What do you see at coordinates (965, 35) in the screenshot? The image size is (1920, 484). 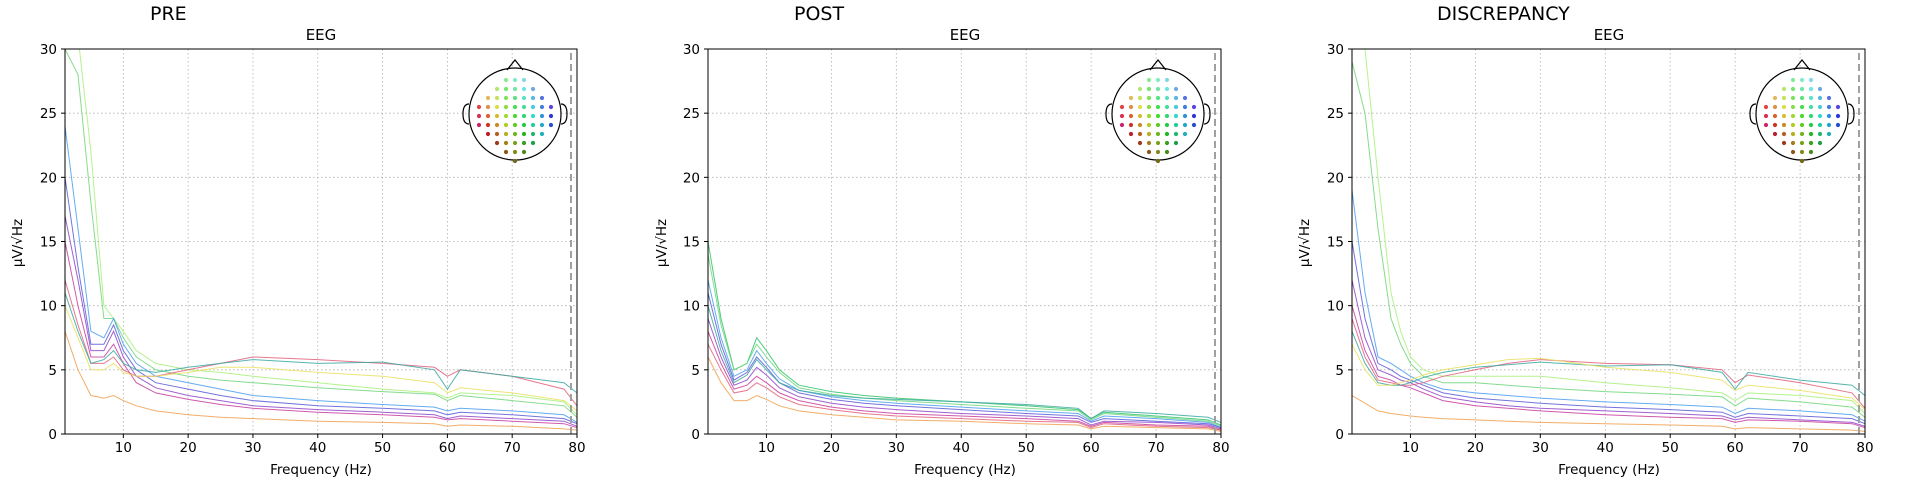 I see `axes-title: EEG` at bounding box center [965, 35].